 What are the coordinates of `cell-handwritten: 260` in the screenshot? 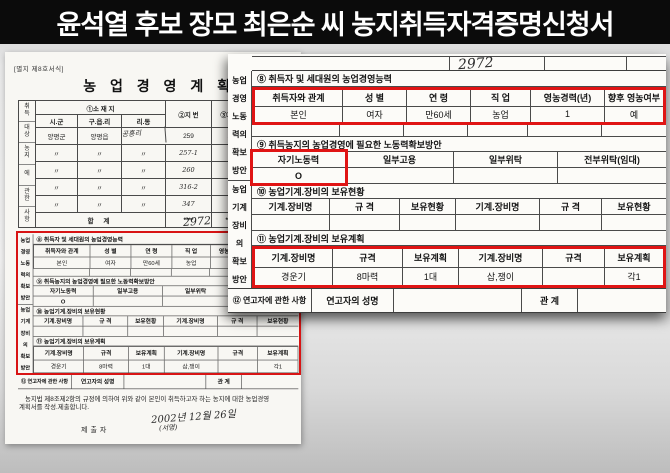 It's located at (189, 170).